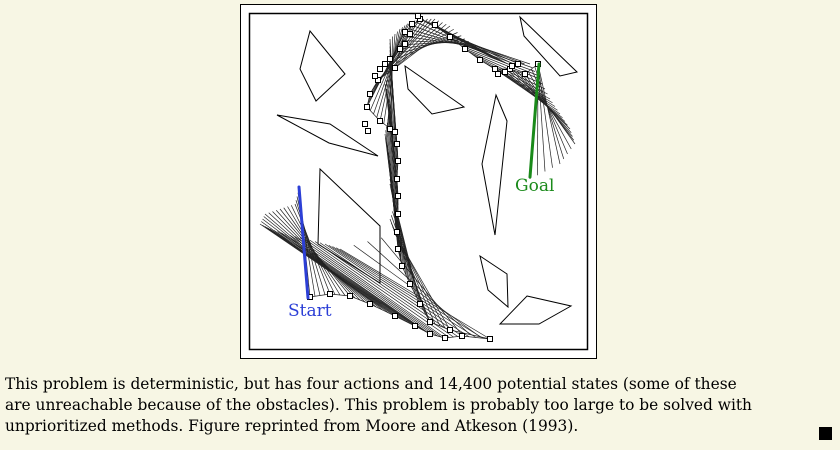  Describe the element at coordinates (534, 120) in the screenshot. I see `goal-arm` at that location.